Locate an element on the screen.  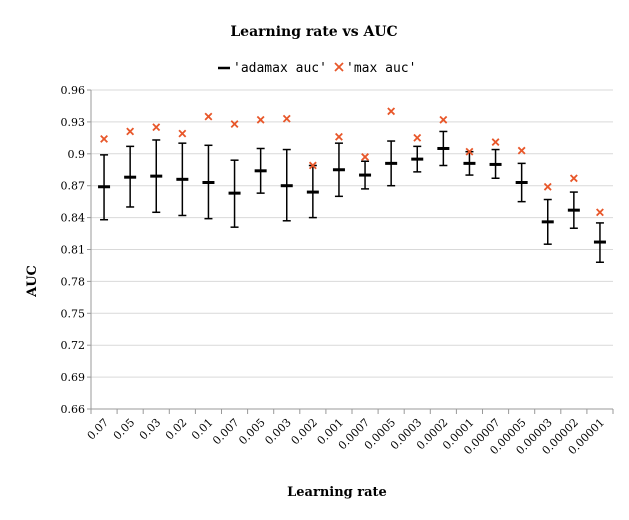
x-tick-label: 0.007 is located at coordinates (225, 431).